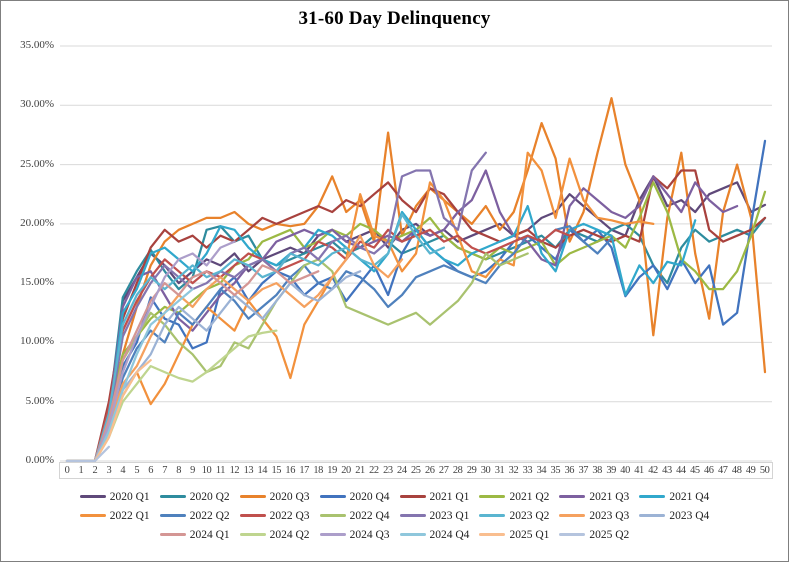  I want to click on x-axis-tick-label: 24, so click(402, 470).